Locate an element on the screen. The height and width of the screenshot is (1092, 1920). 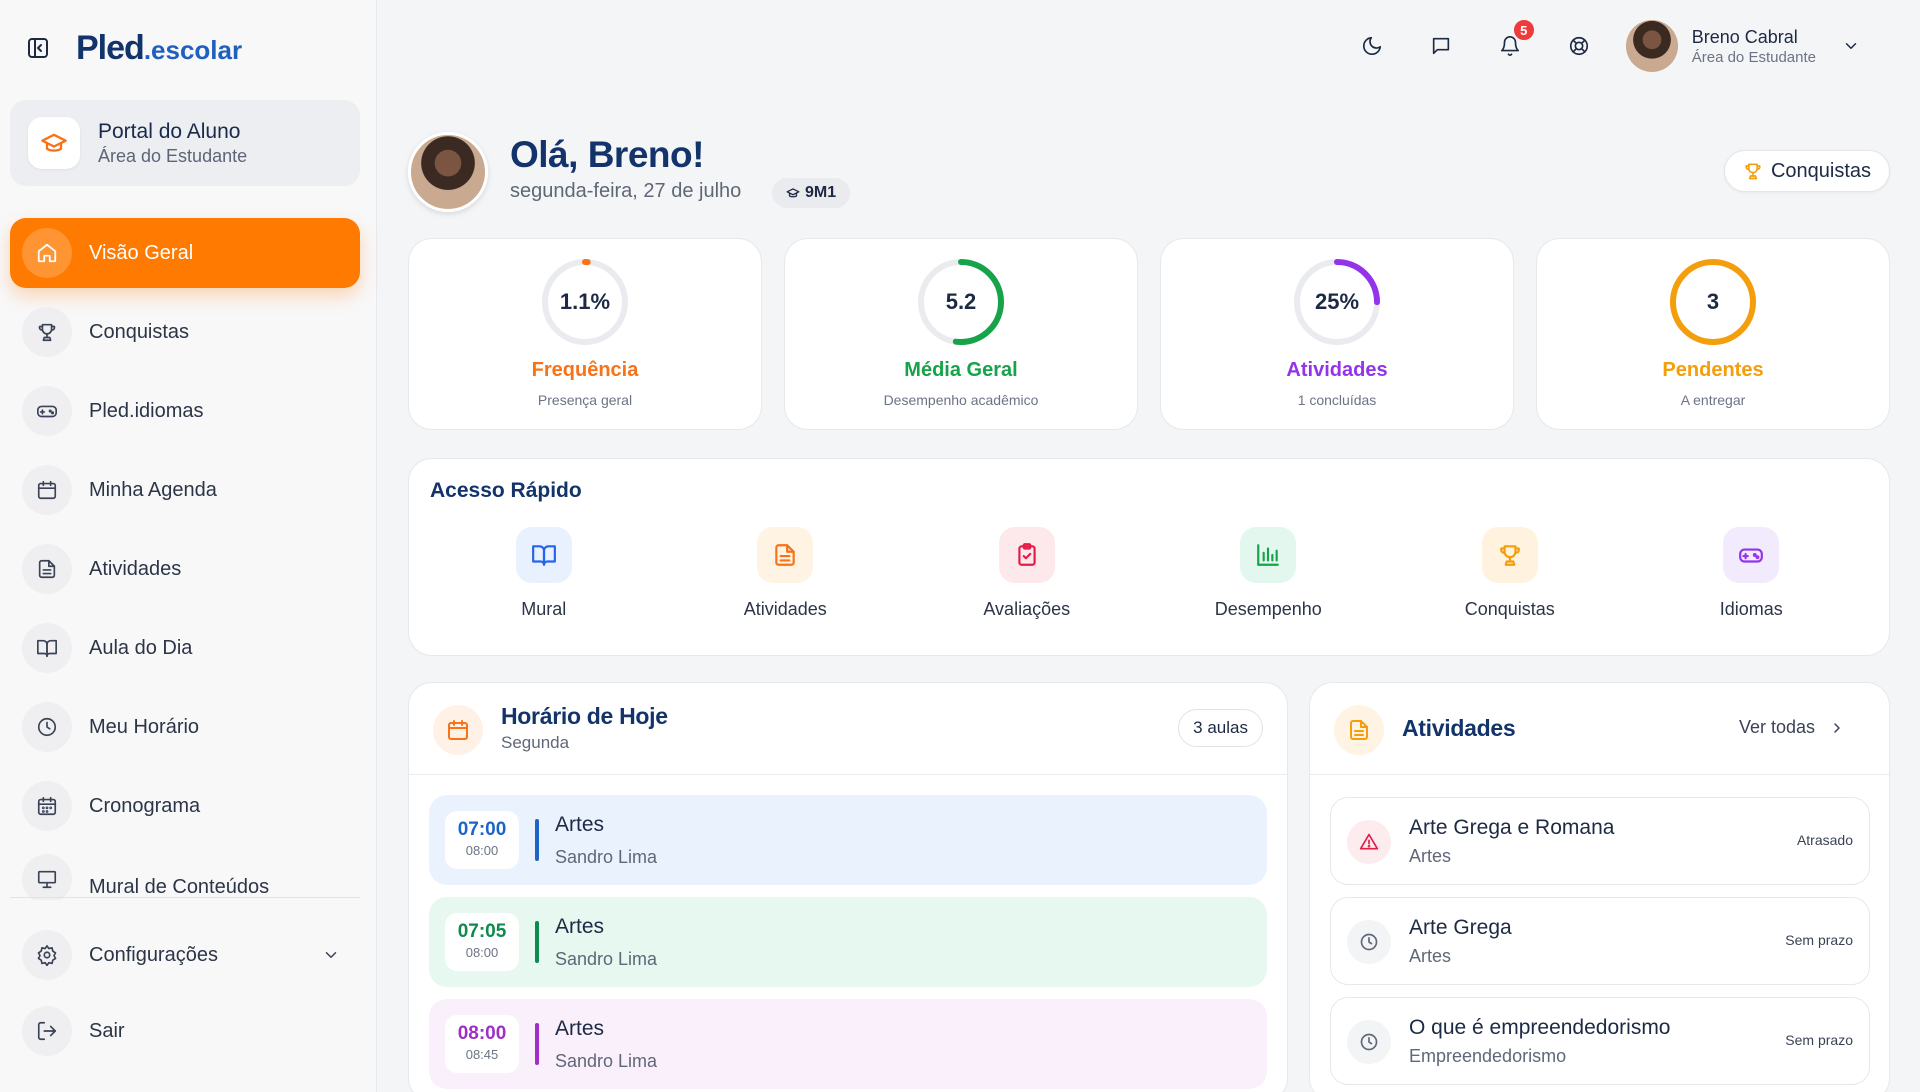
stat-card-atividades: 25% Atividades 1 concluídas is located at coordinates (1337, 334).